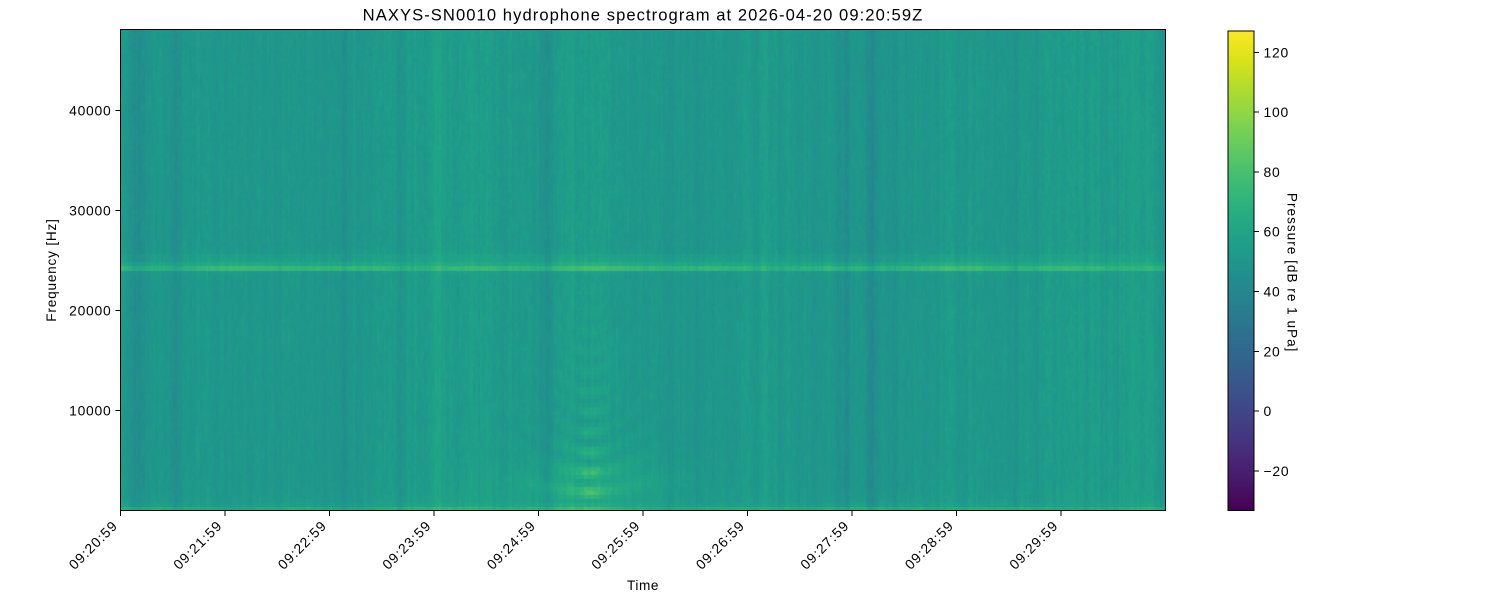 Image resolution: width=1500 pixels, height=600 pixels. Describe the element at coordinates (1272, 292) in the screenshot. I see `svg-text: 40` at that location.